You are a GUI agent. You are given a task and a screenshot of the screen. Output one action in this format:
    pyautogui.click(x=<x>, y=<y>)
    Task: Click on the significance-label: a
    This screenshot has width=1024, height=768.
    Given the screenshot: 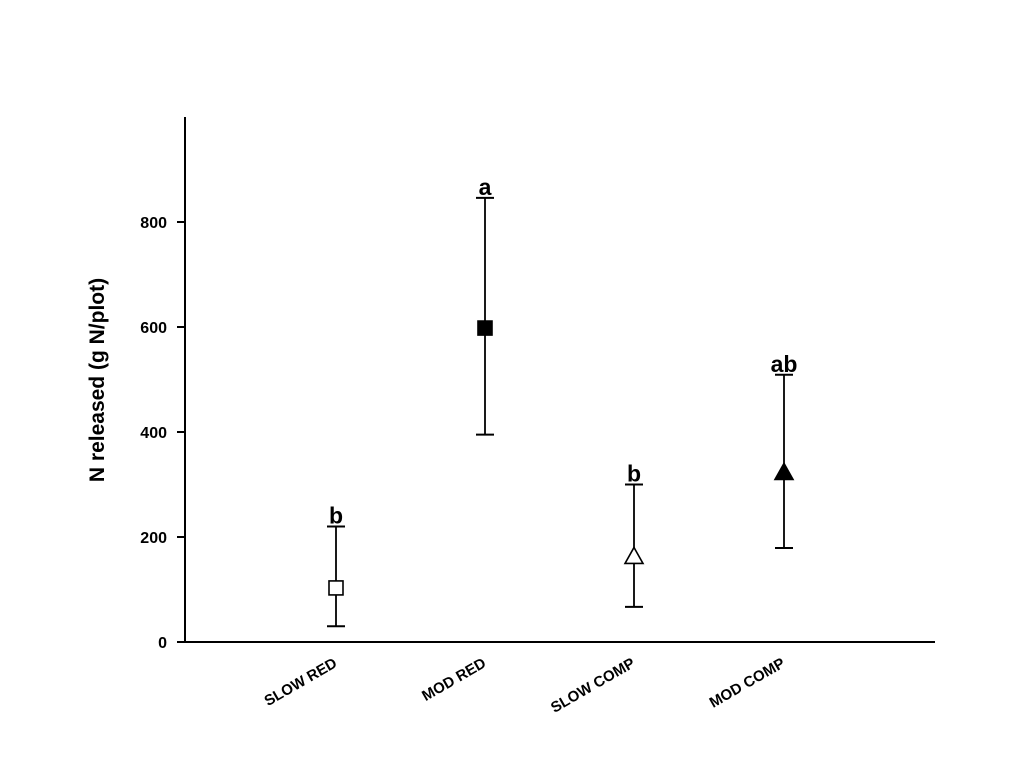 What is the action you would take?
    pyautogui.click(x=485, y=187)
    